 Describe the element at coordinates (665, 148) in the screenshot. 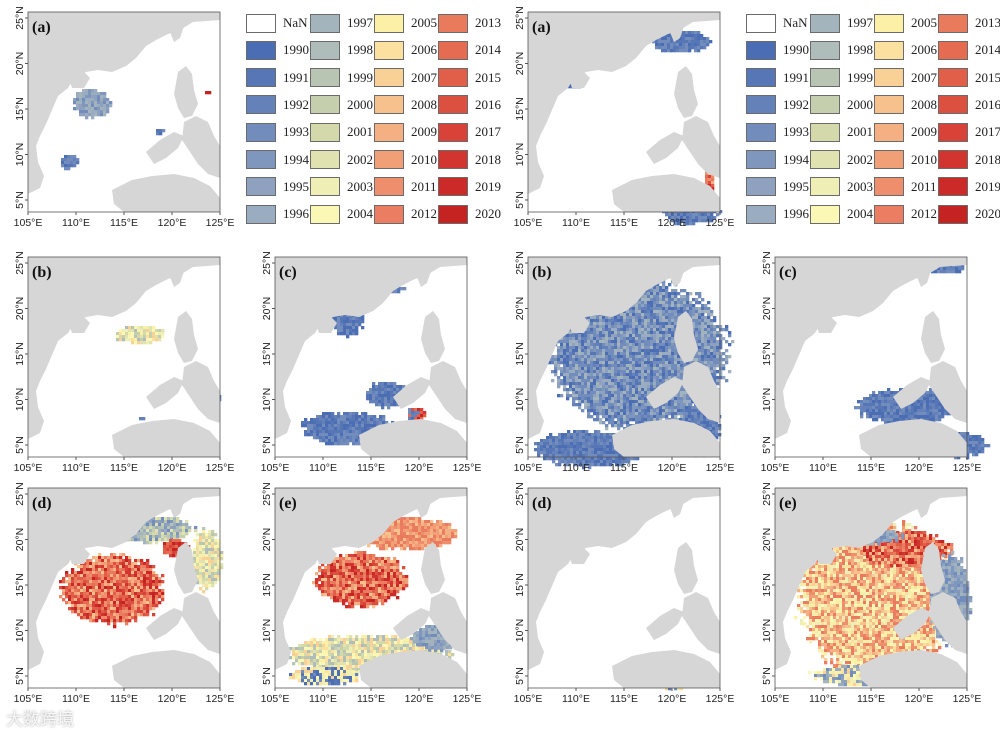

I see `land-shape` at that location.